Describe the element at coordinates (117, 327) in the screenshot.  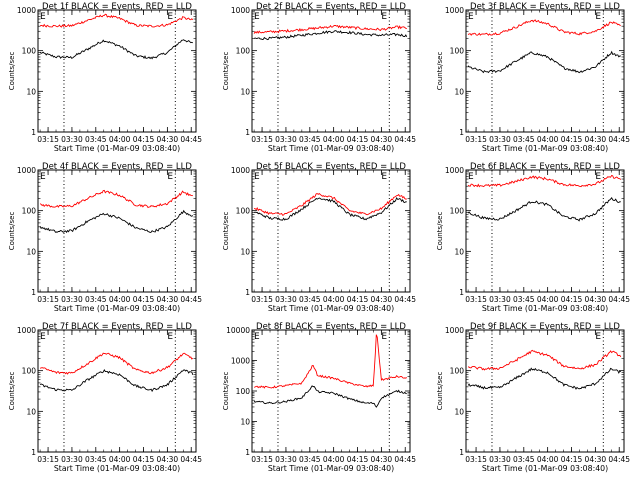
I see `panel-title: Det 7f BLACK = Events, RED = LLD` at that location.